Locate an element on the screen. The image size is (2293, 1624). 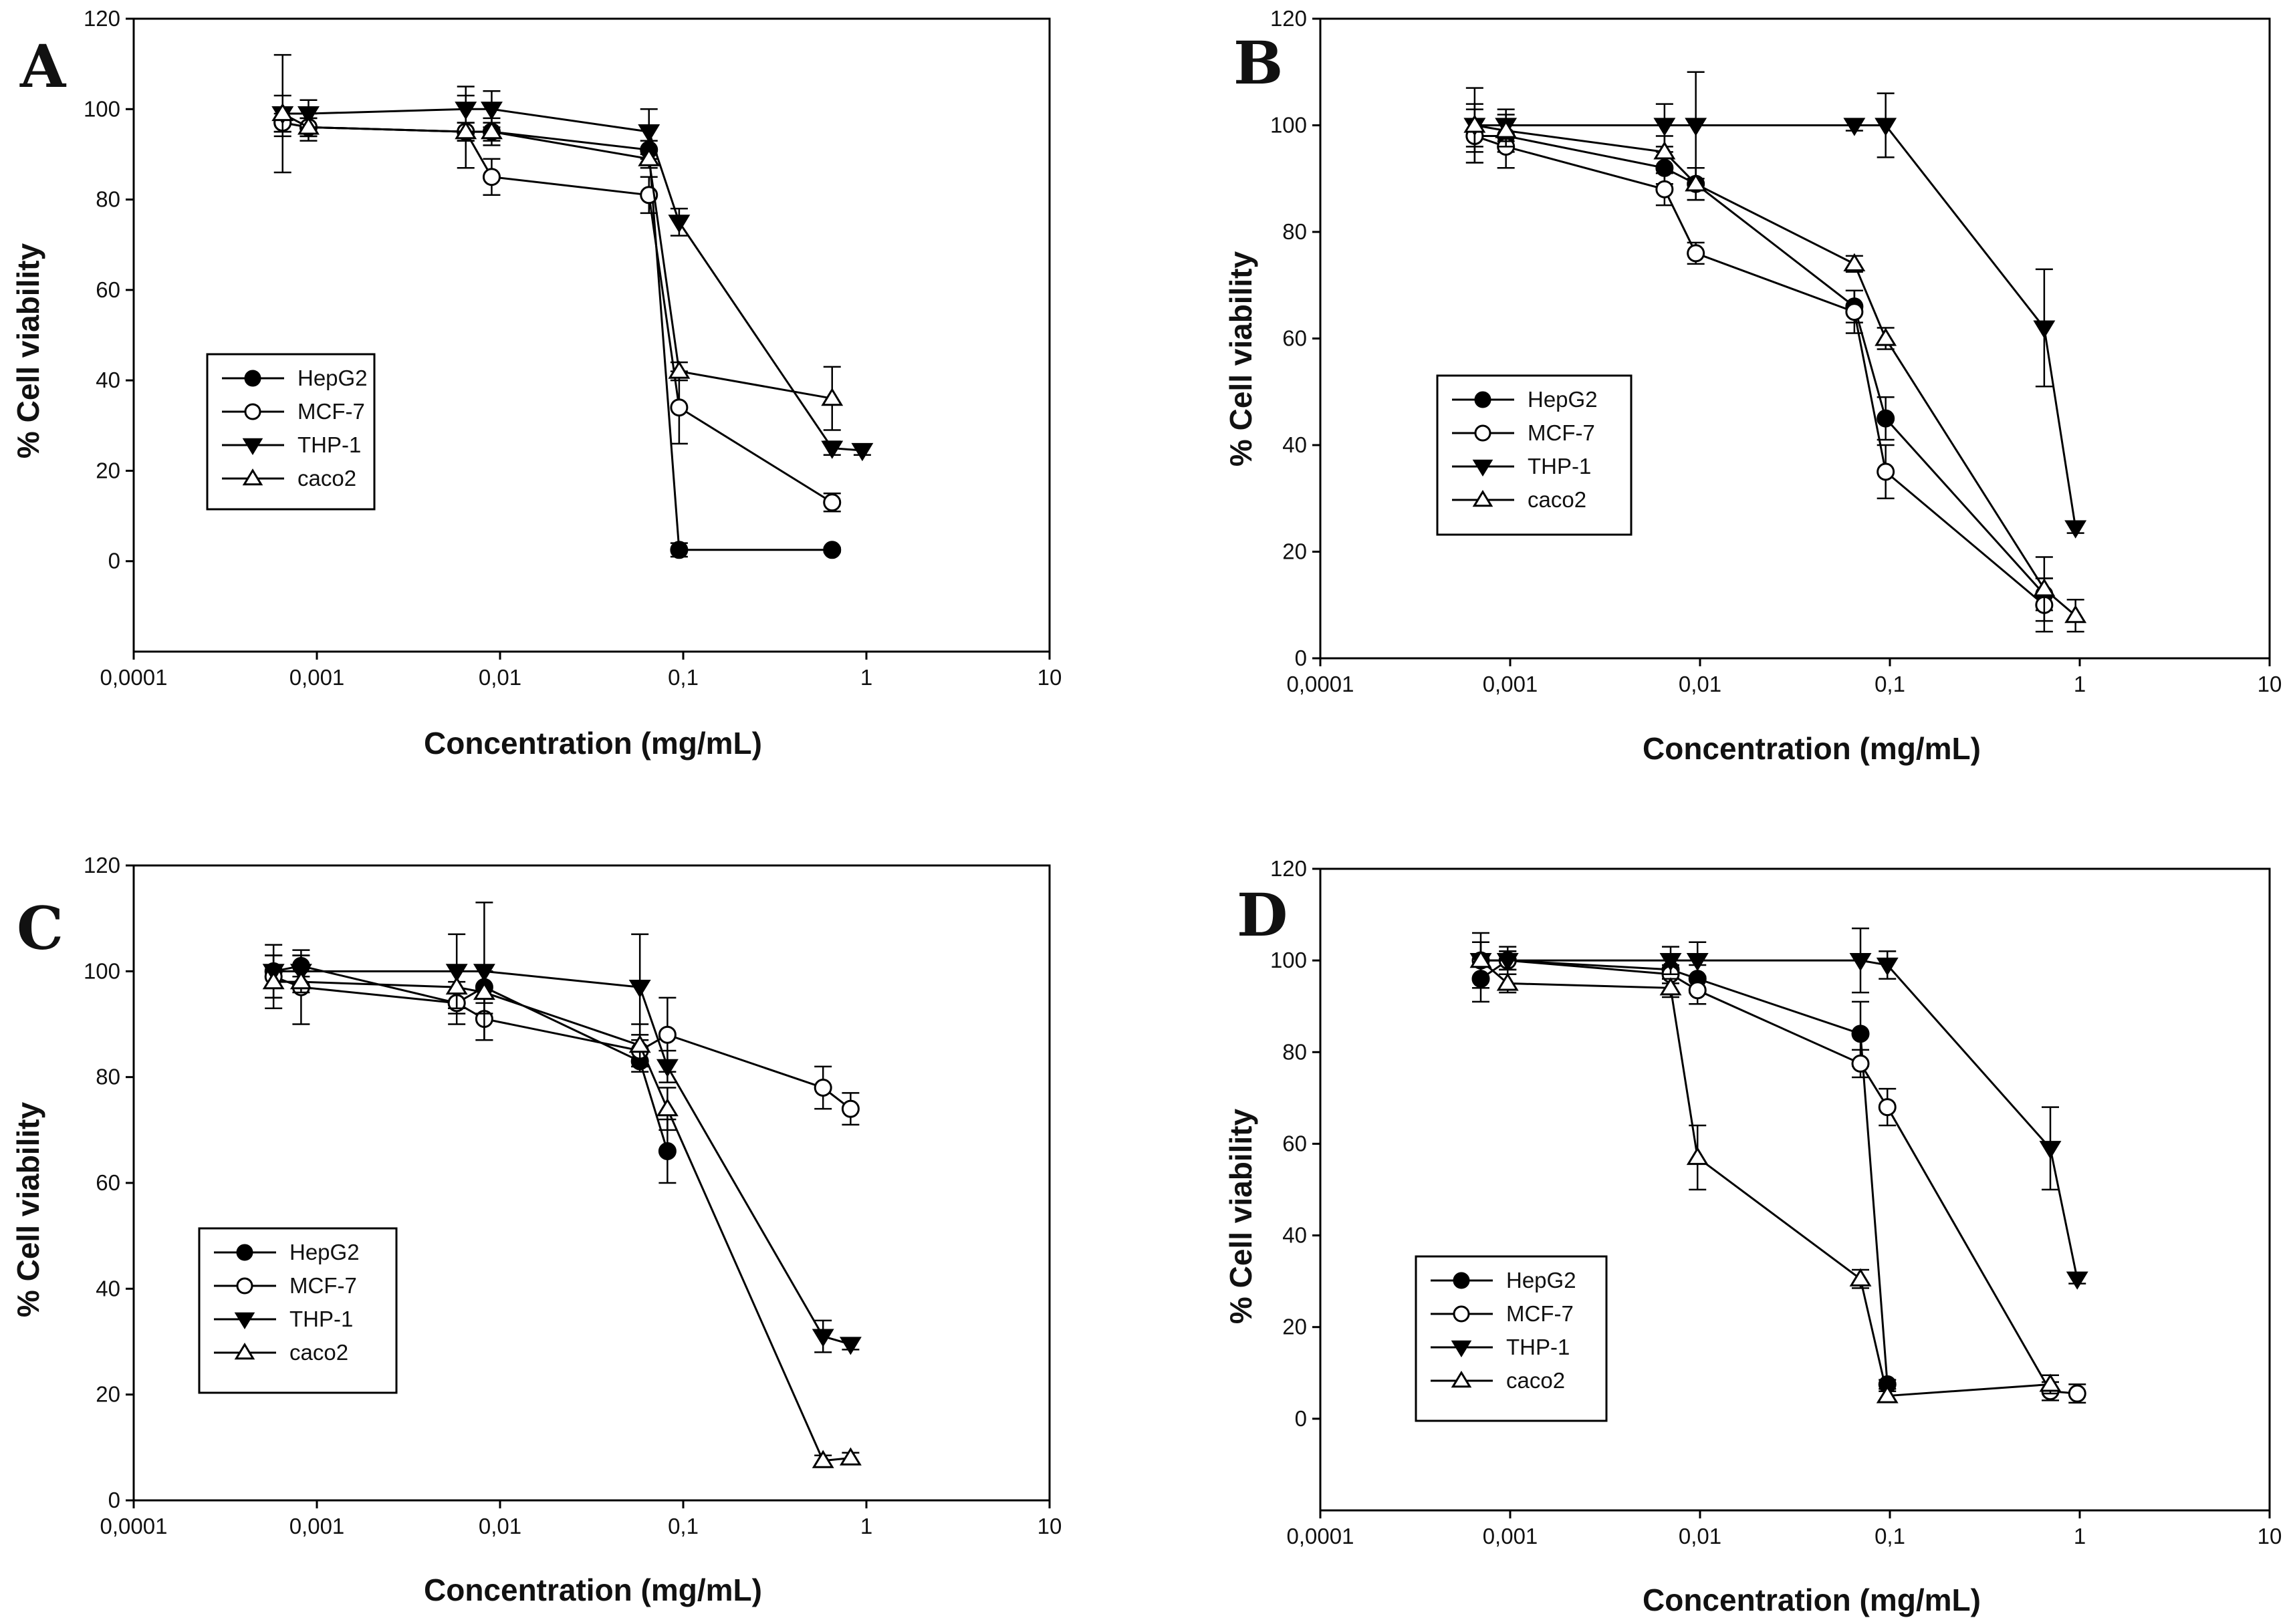
panel-letter-c: C is located at coordinates (40, 928).